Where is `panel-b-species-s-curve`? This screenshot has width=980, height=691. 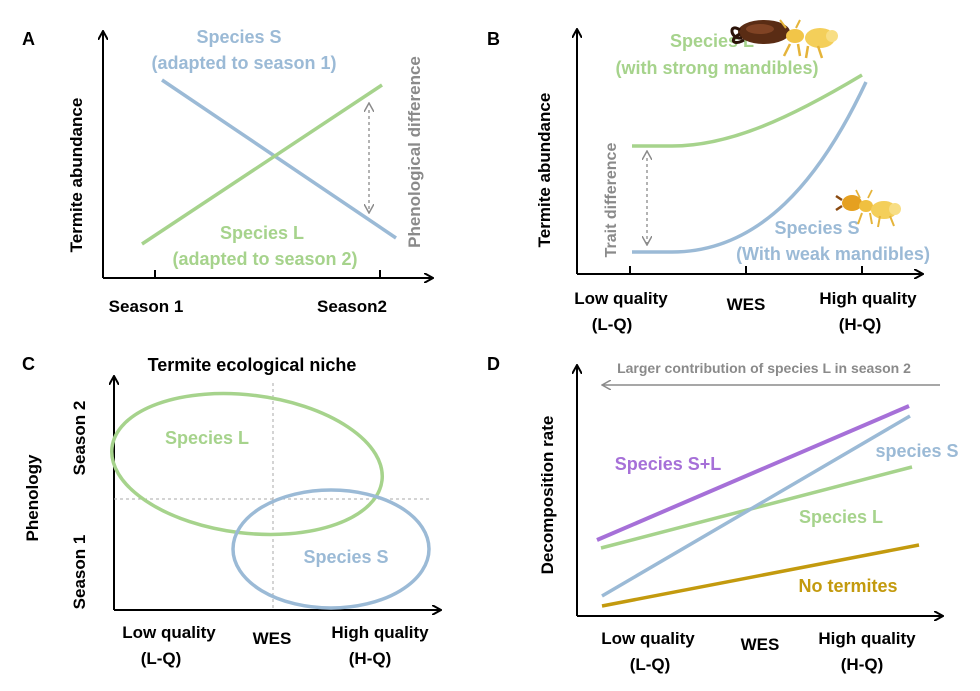 panel-b-species-s-curve is located at coordinates (750, 167).